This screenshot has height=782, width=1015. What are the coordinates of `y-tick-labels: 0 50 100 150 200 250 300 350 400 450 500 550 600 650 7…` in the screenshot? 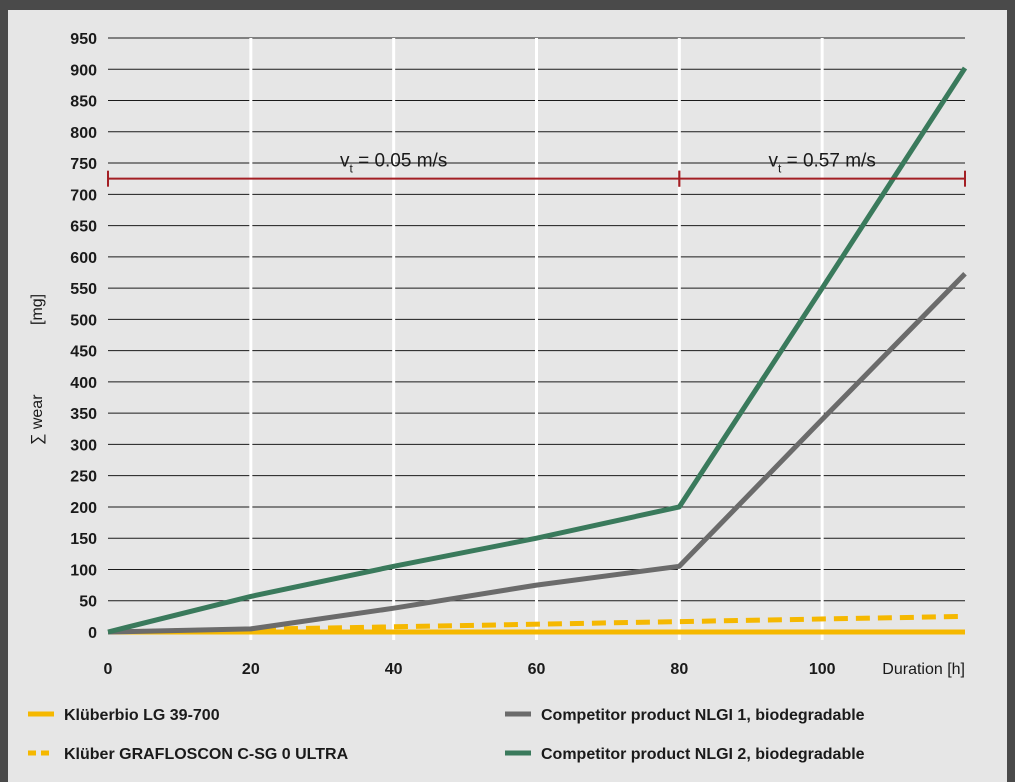 It's located at (83, 336).